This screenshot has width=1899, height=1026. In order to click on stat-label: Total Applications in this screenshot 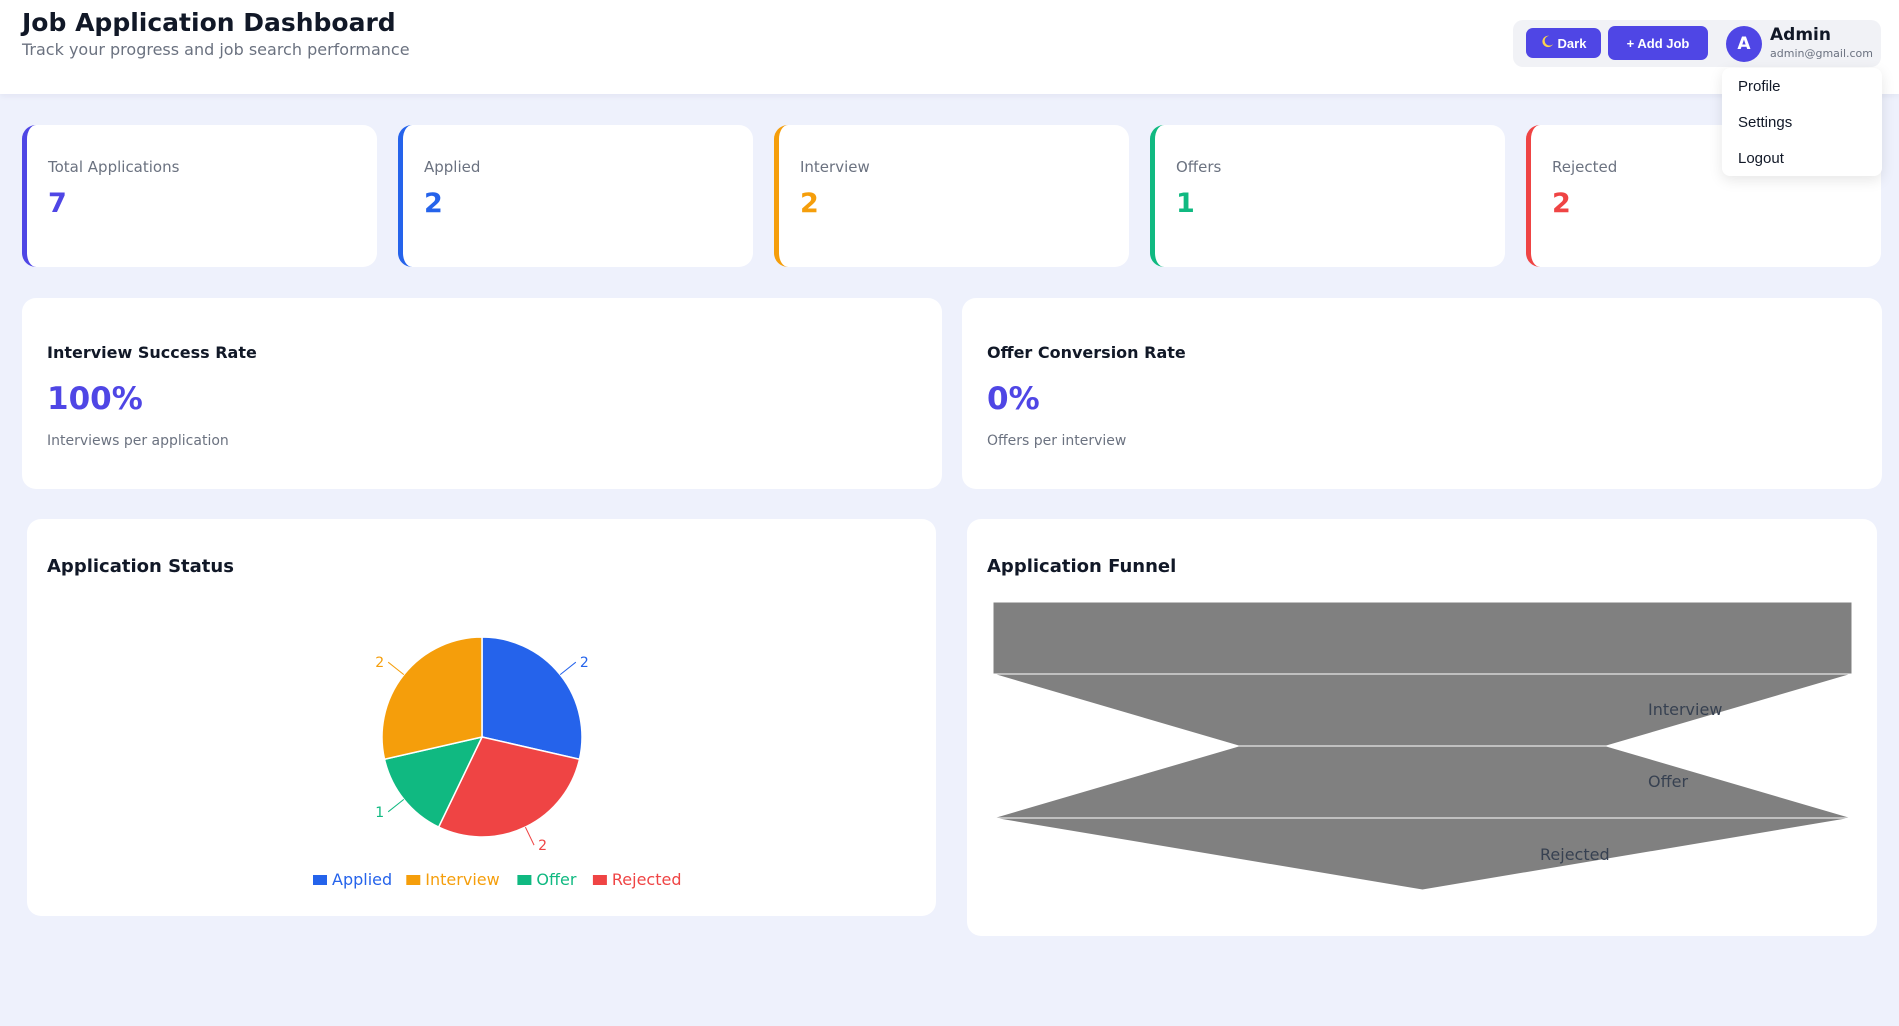, I will do `click(114, 167)`.